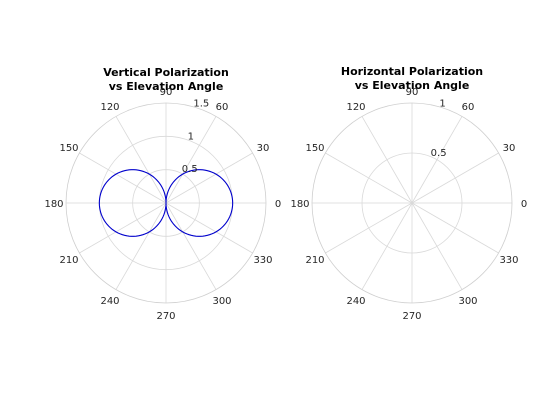 This screenshot has height=420, width=560. What do you see at coordinates (166, 72) in the screenshot?
I see `plot-title-line1: Vertical Polarization` at bounding box center [166, 72].